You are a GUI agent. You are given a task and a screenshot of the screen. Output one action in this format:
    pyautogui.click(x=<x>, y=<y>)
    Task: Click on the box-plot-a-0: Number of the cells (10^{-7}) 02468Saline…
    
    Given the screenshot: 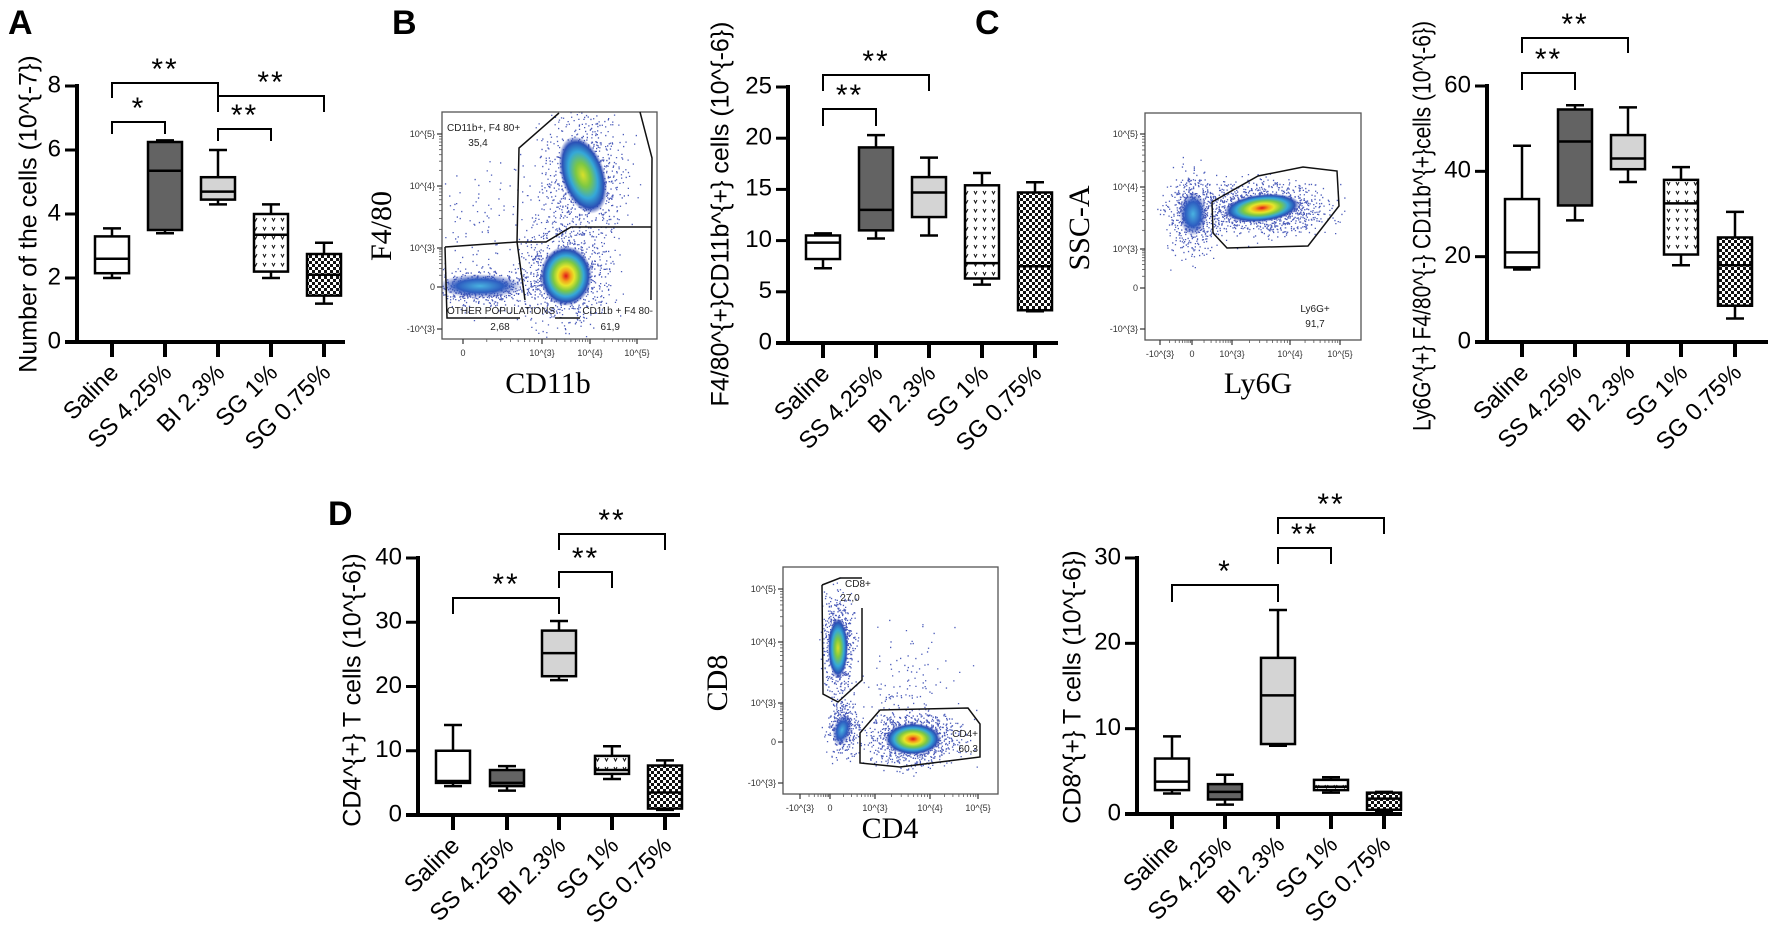 What is the action you would take?
    pyautogui.click(x=180, y=254)
    